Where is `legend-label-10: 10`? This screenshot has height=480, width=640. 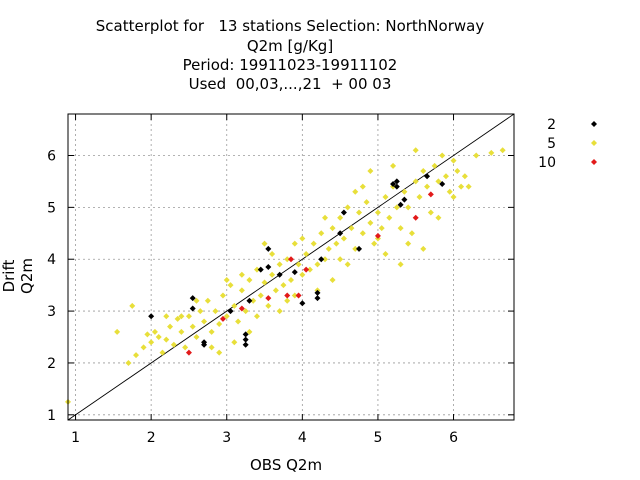 legend-label-10: 10 is located at coordinates (547, 163).